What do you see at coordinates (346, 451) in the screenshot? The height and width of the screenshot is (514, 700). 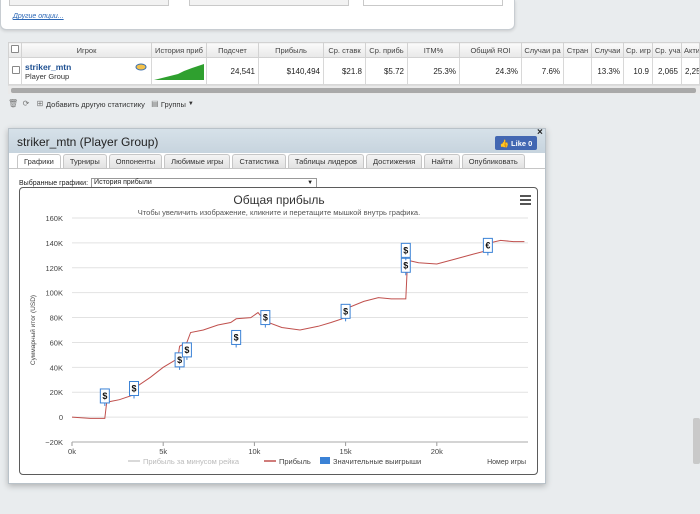 I see `x-tick-label: 15k` at bounding box center [346, 451].